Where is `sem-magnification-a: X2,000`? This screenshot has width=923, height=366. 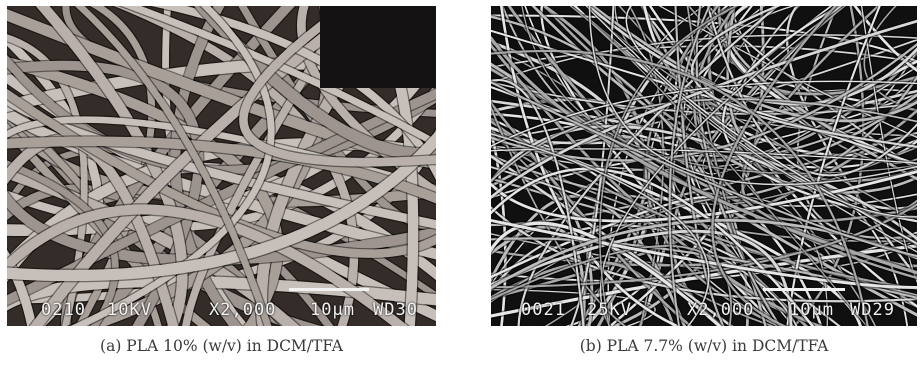 sem-magnification-a: X2,000 is located at coordinates (243, 310).